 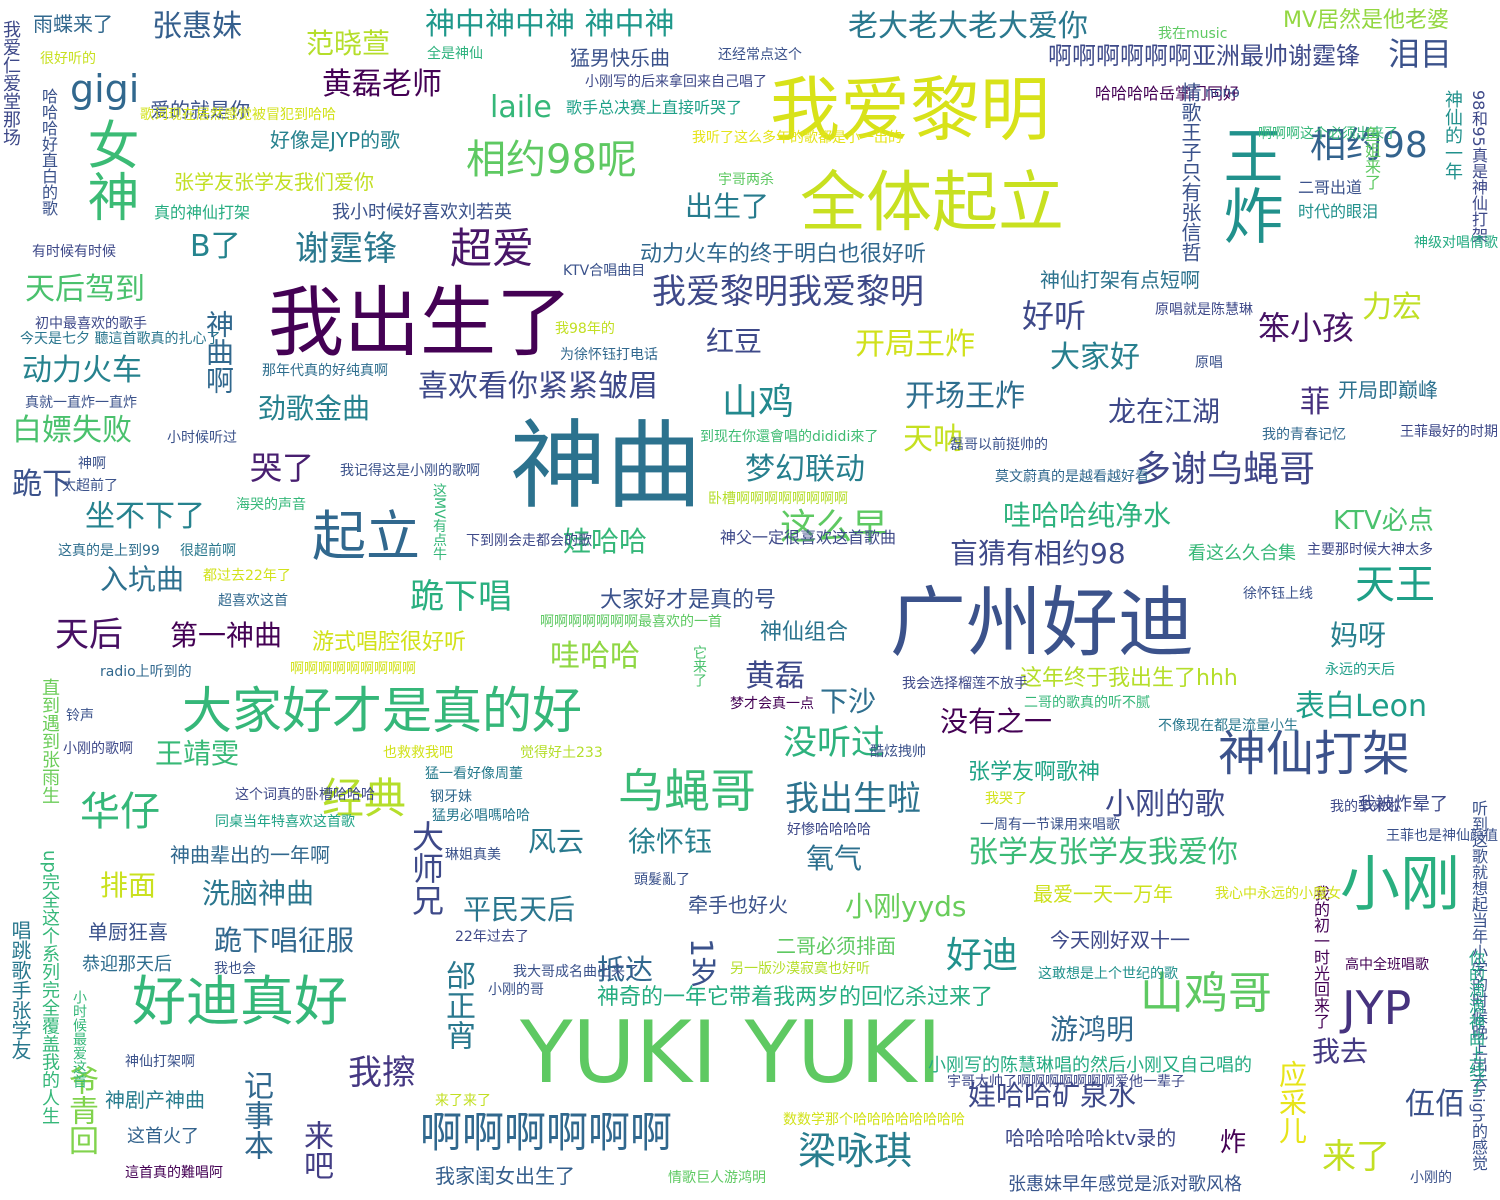 I want to click on cloud-word: 时代的眼泪, so click(x=1338, y=211).